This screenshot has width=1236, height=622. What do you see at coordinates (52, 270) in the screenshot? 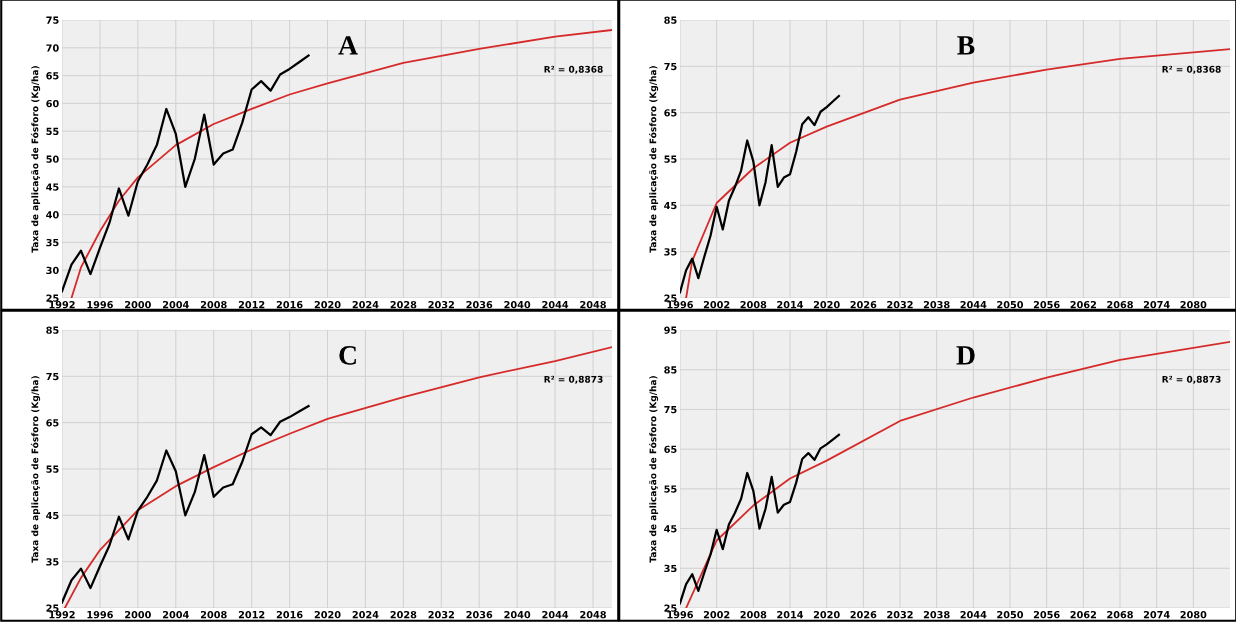
I see `y-tick-label: 30` at bounding box center [52, 270].